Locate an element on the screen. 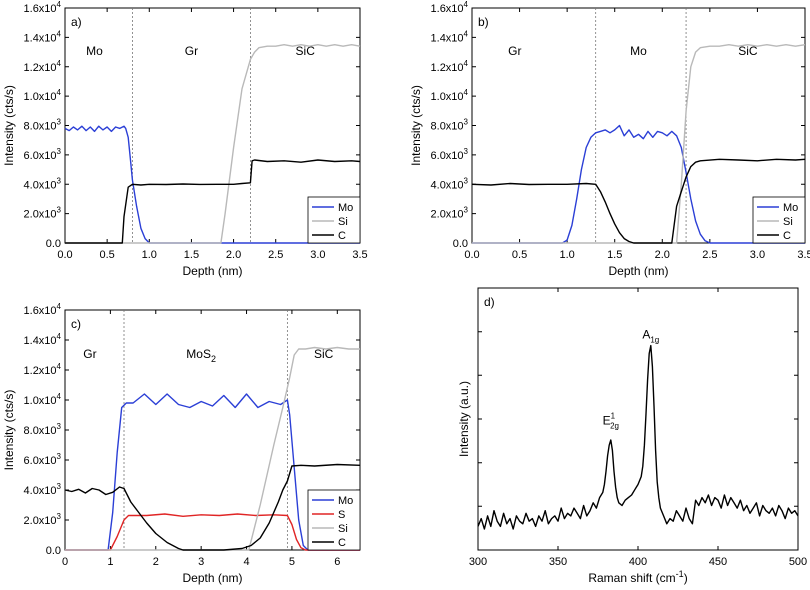  x-tick-label: 450 is located at coordinates (718, 562).